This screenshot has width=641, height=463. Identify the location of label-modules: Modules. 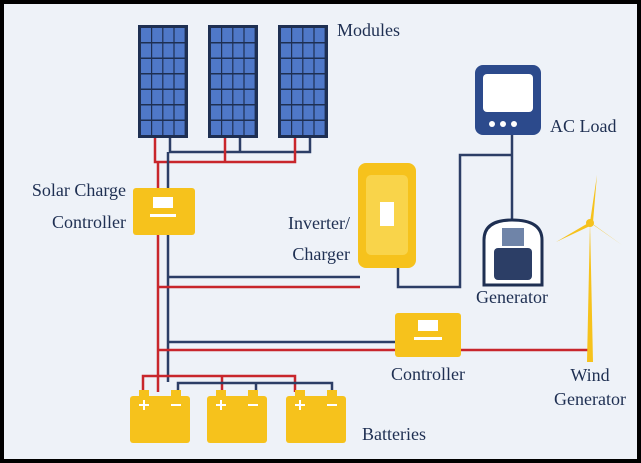
(368, 30).